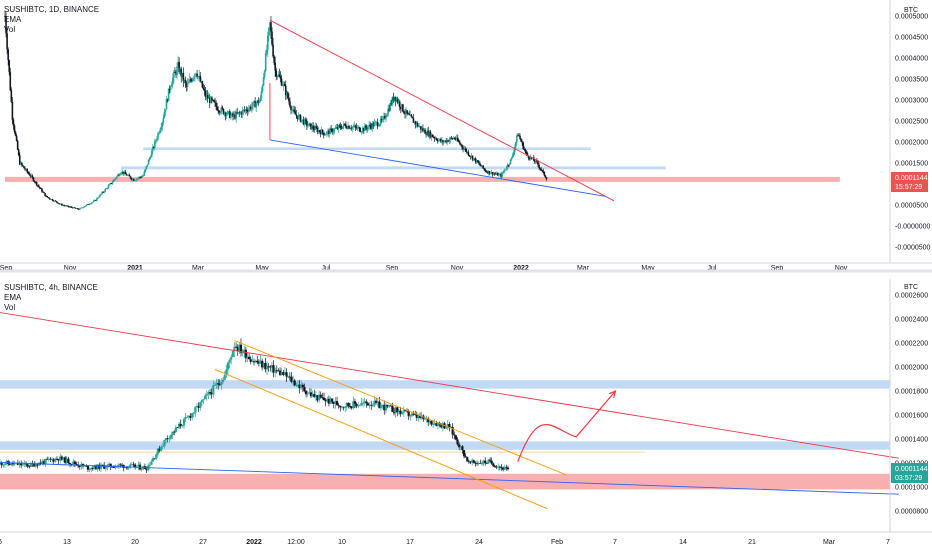  I want to click on daily-x-tick-label: 2021, so click(135, 268).